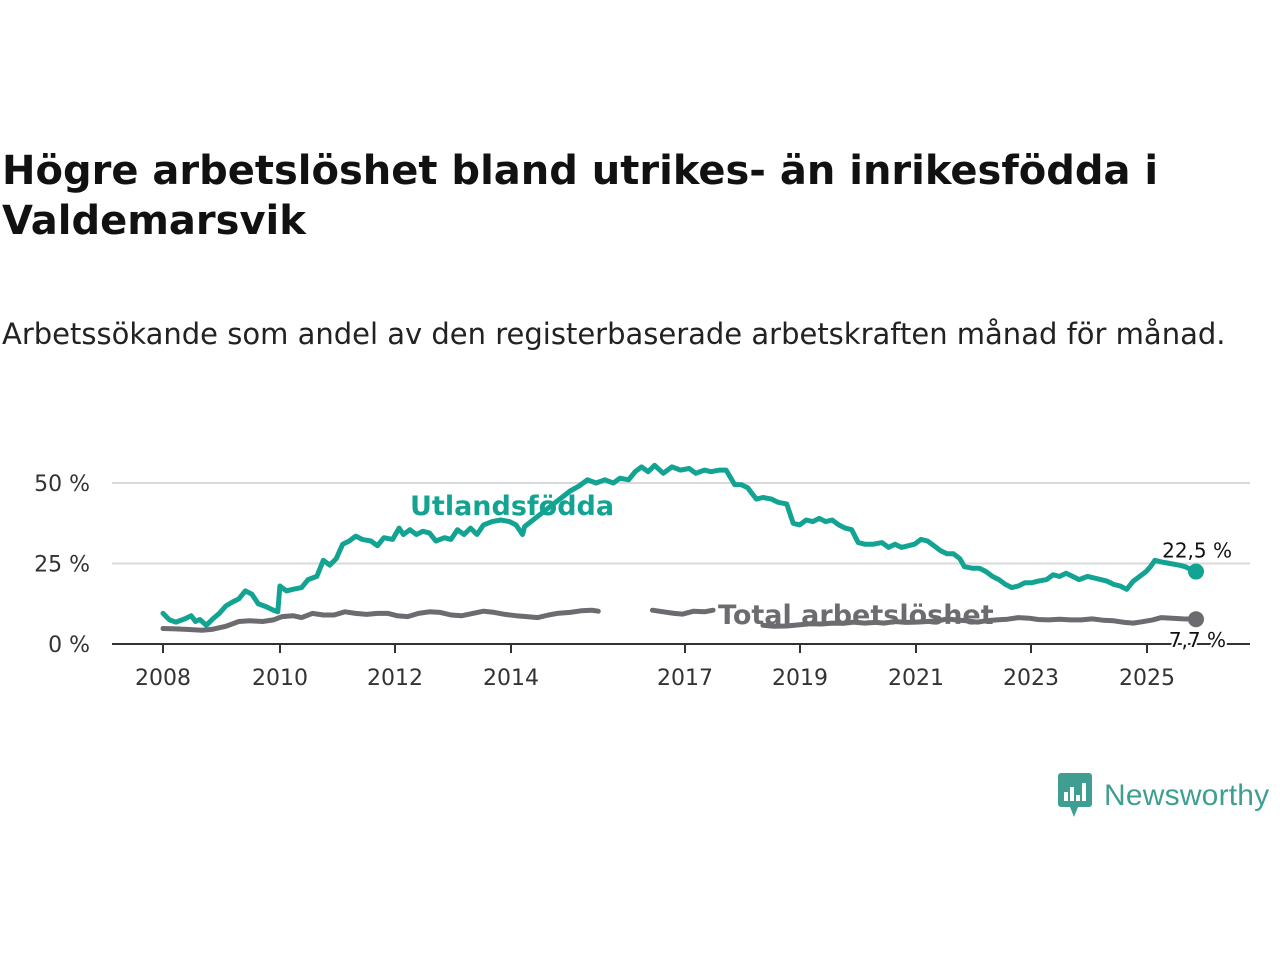 Image resolution: width=1280 pixels, height=960 pixels. What do you see at coordinates (679, 545) in the screenshot?
I see `series-line-foreign` at bounding box center [679, 545].